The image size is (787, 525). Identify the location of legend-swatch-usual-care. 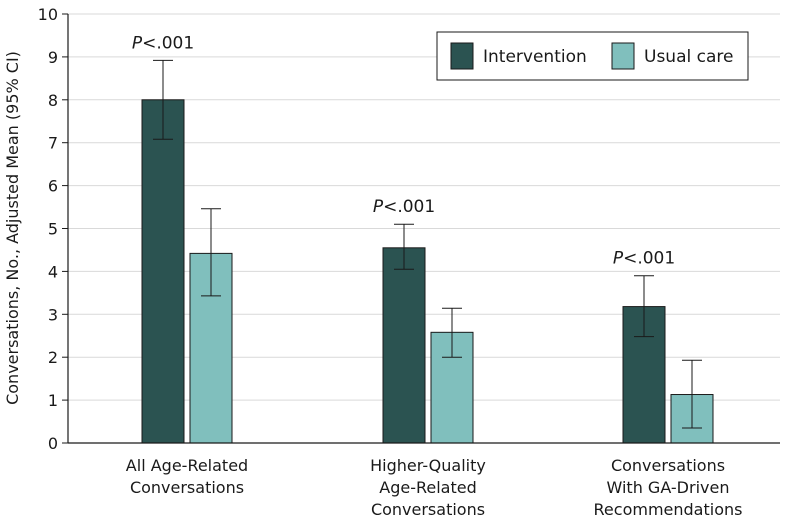
(623, 56).